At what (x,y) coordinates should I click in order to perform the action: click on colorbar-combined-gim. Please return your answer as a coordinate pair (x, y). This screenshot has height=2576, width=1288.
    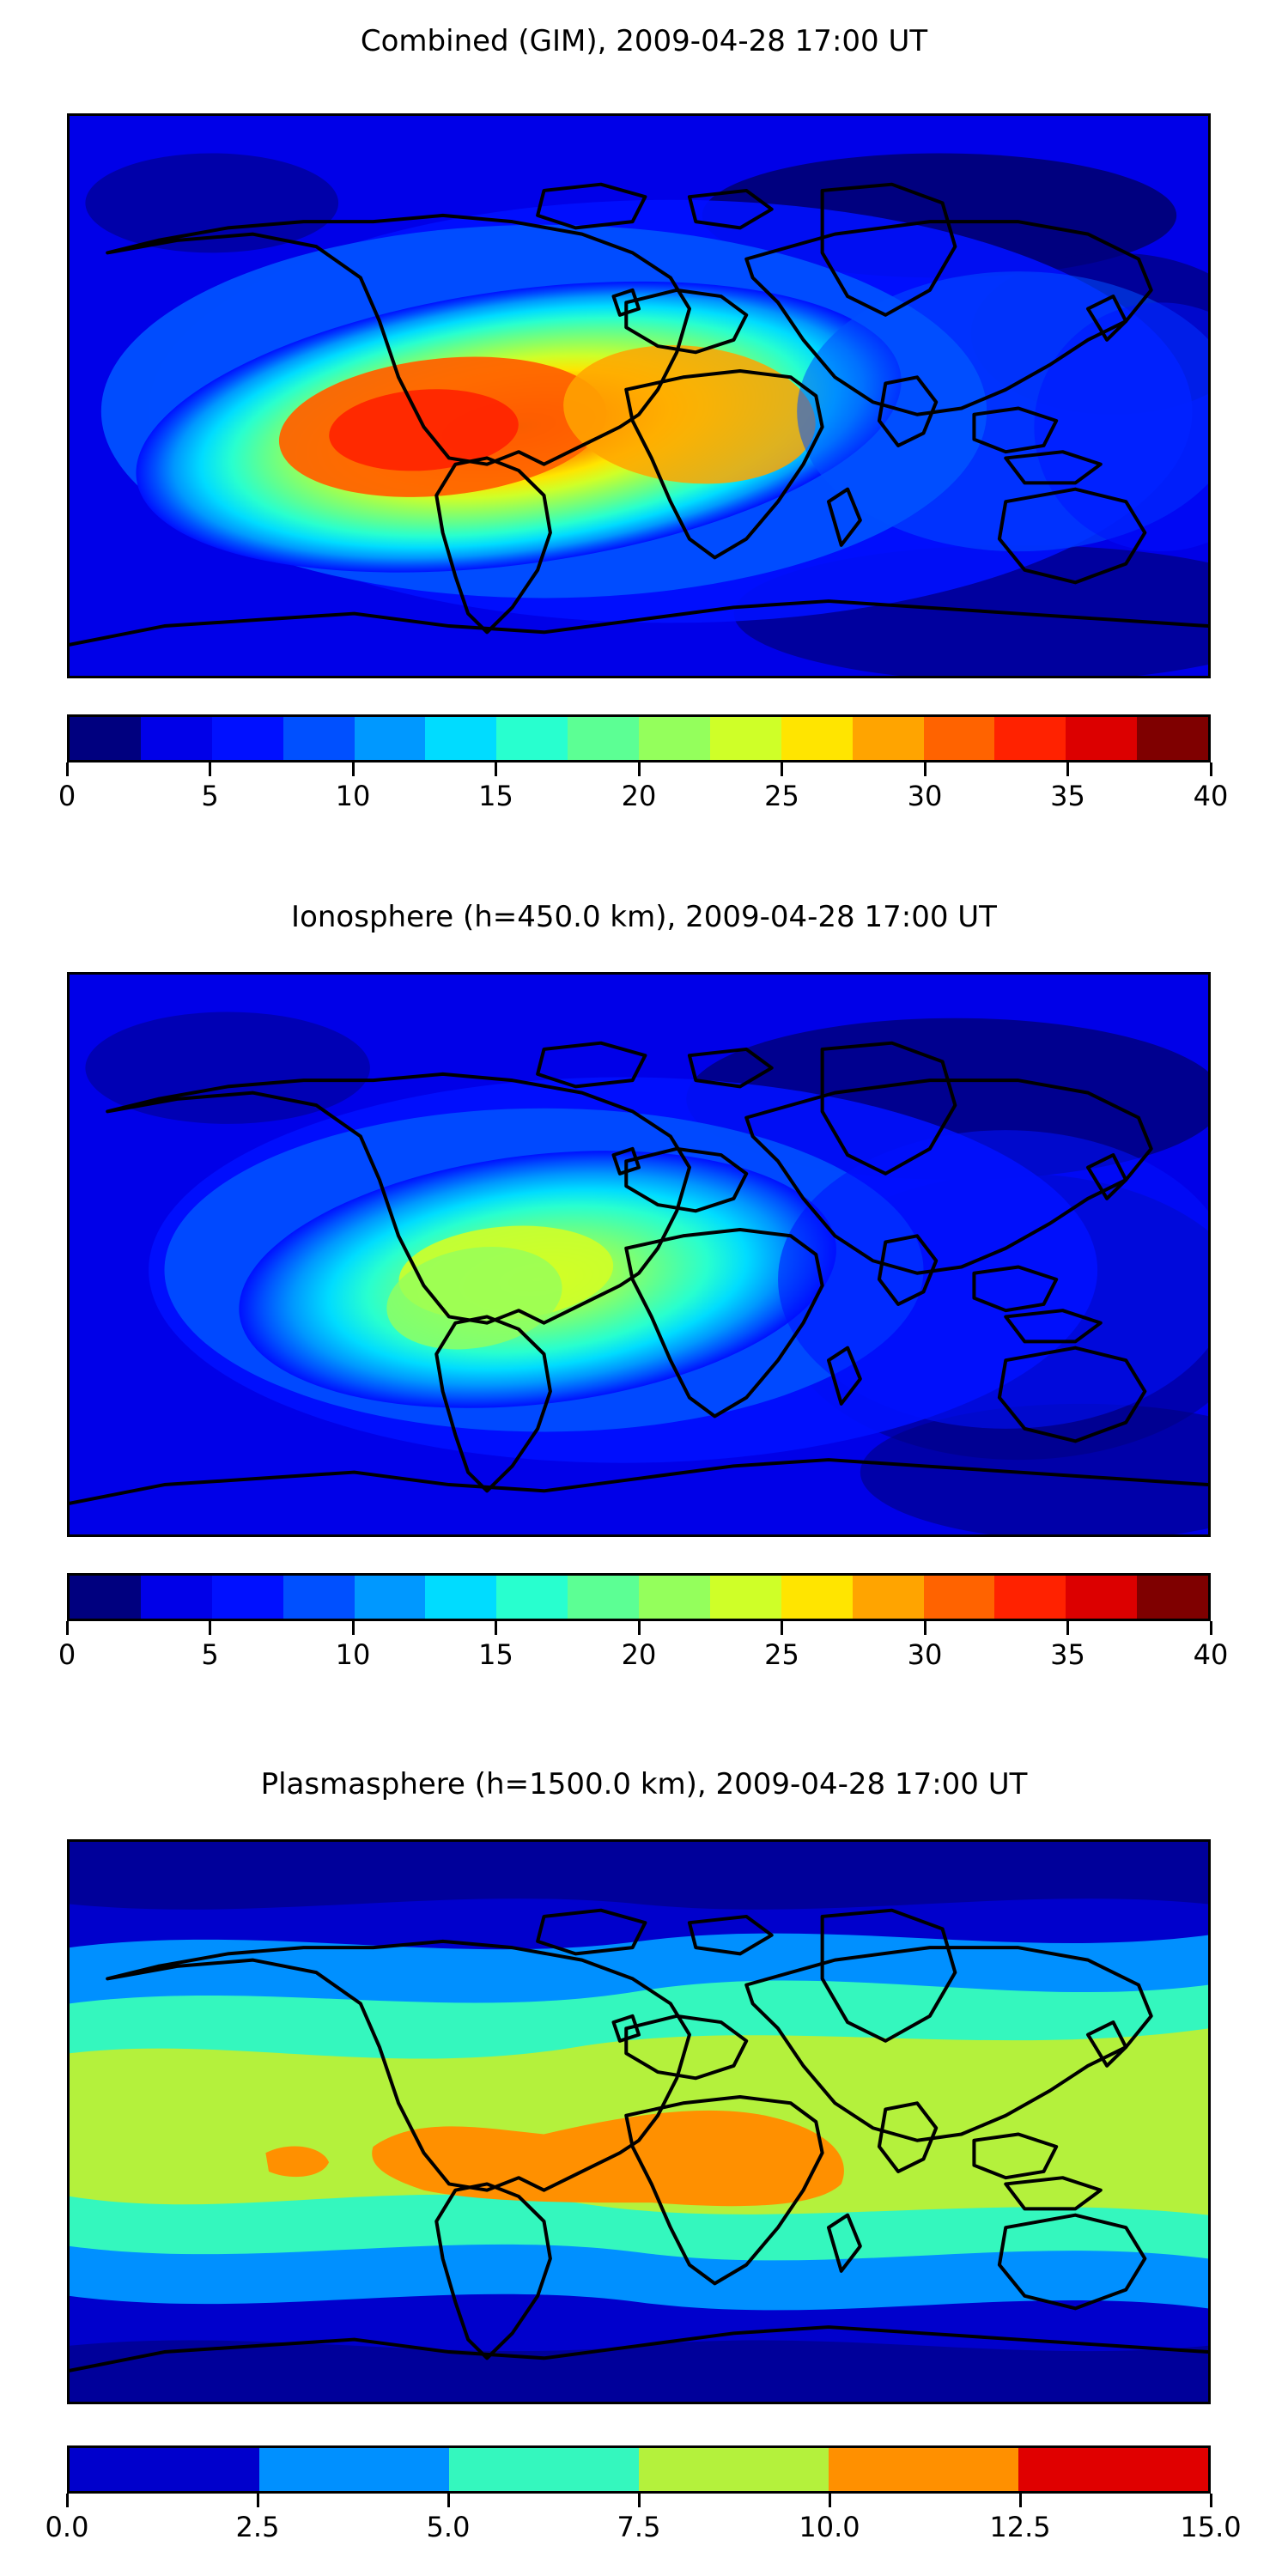
    Looking at the image, I should click on (639, 738).